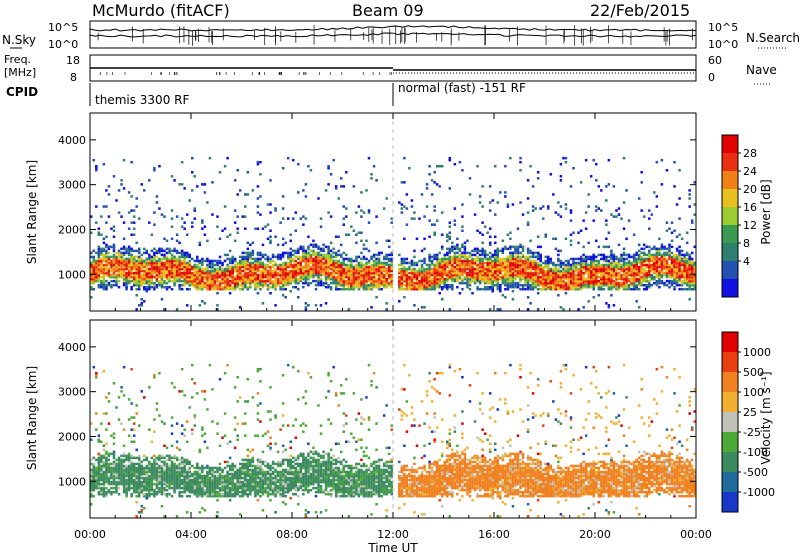 The image size is (800, 554). Describe the element at coordinates (393, 534) in the screenshot. I see `xtick-3: 12:00` at that location.